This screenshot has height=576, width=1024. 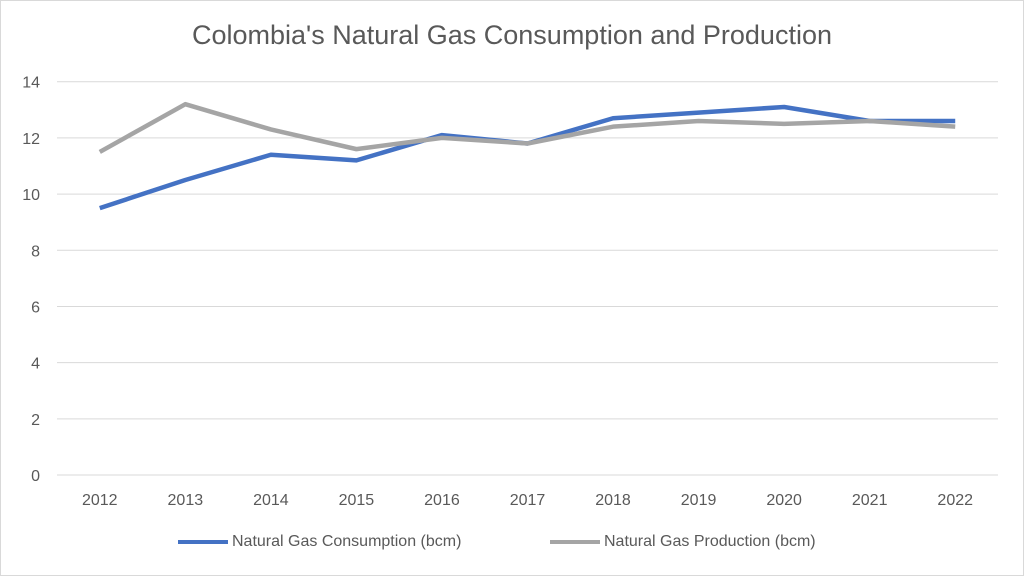 What do you see at coordinates (527, 127) in the screenshot?
I see `series-line-production` at bounding box center [527, 127].